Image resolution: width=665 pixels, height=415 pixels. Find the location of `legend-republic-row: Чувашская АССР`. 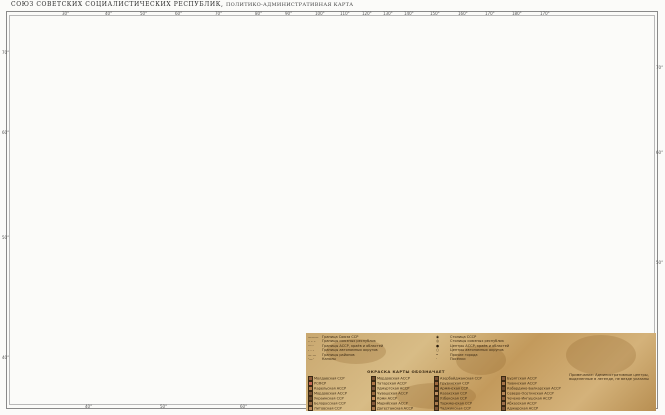

legend-republic-row: Чувашская АССР is located at coordinates (392, 393).